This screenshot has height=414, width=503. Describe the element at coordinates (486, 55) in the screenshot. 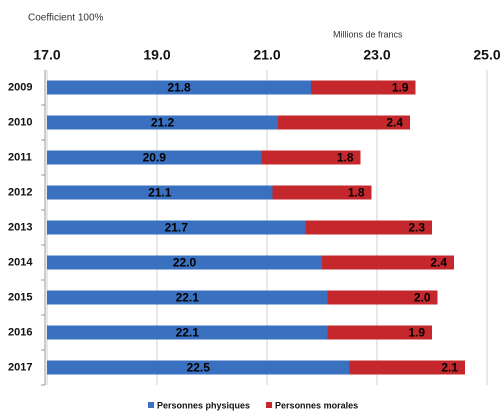

I see `x-tick-label: 25.0` at that location.